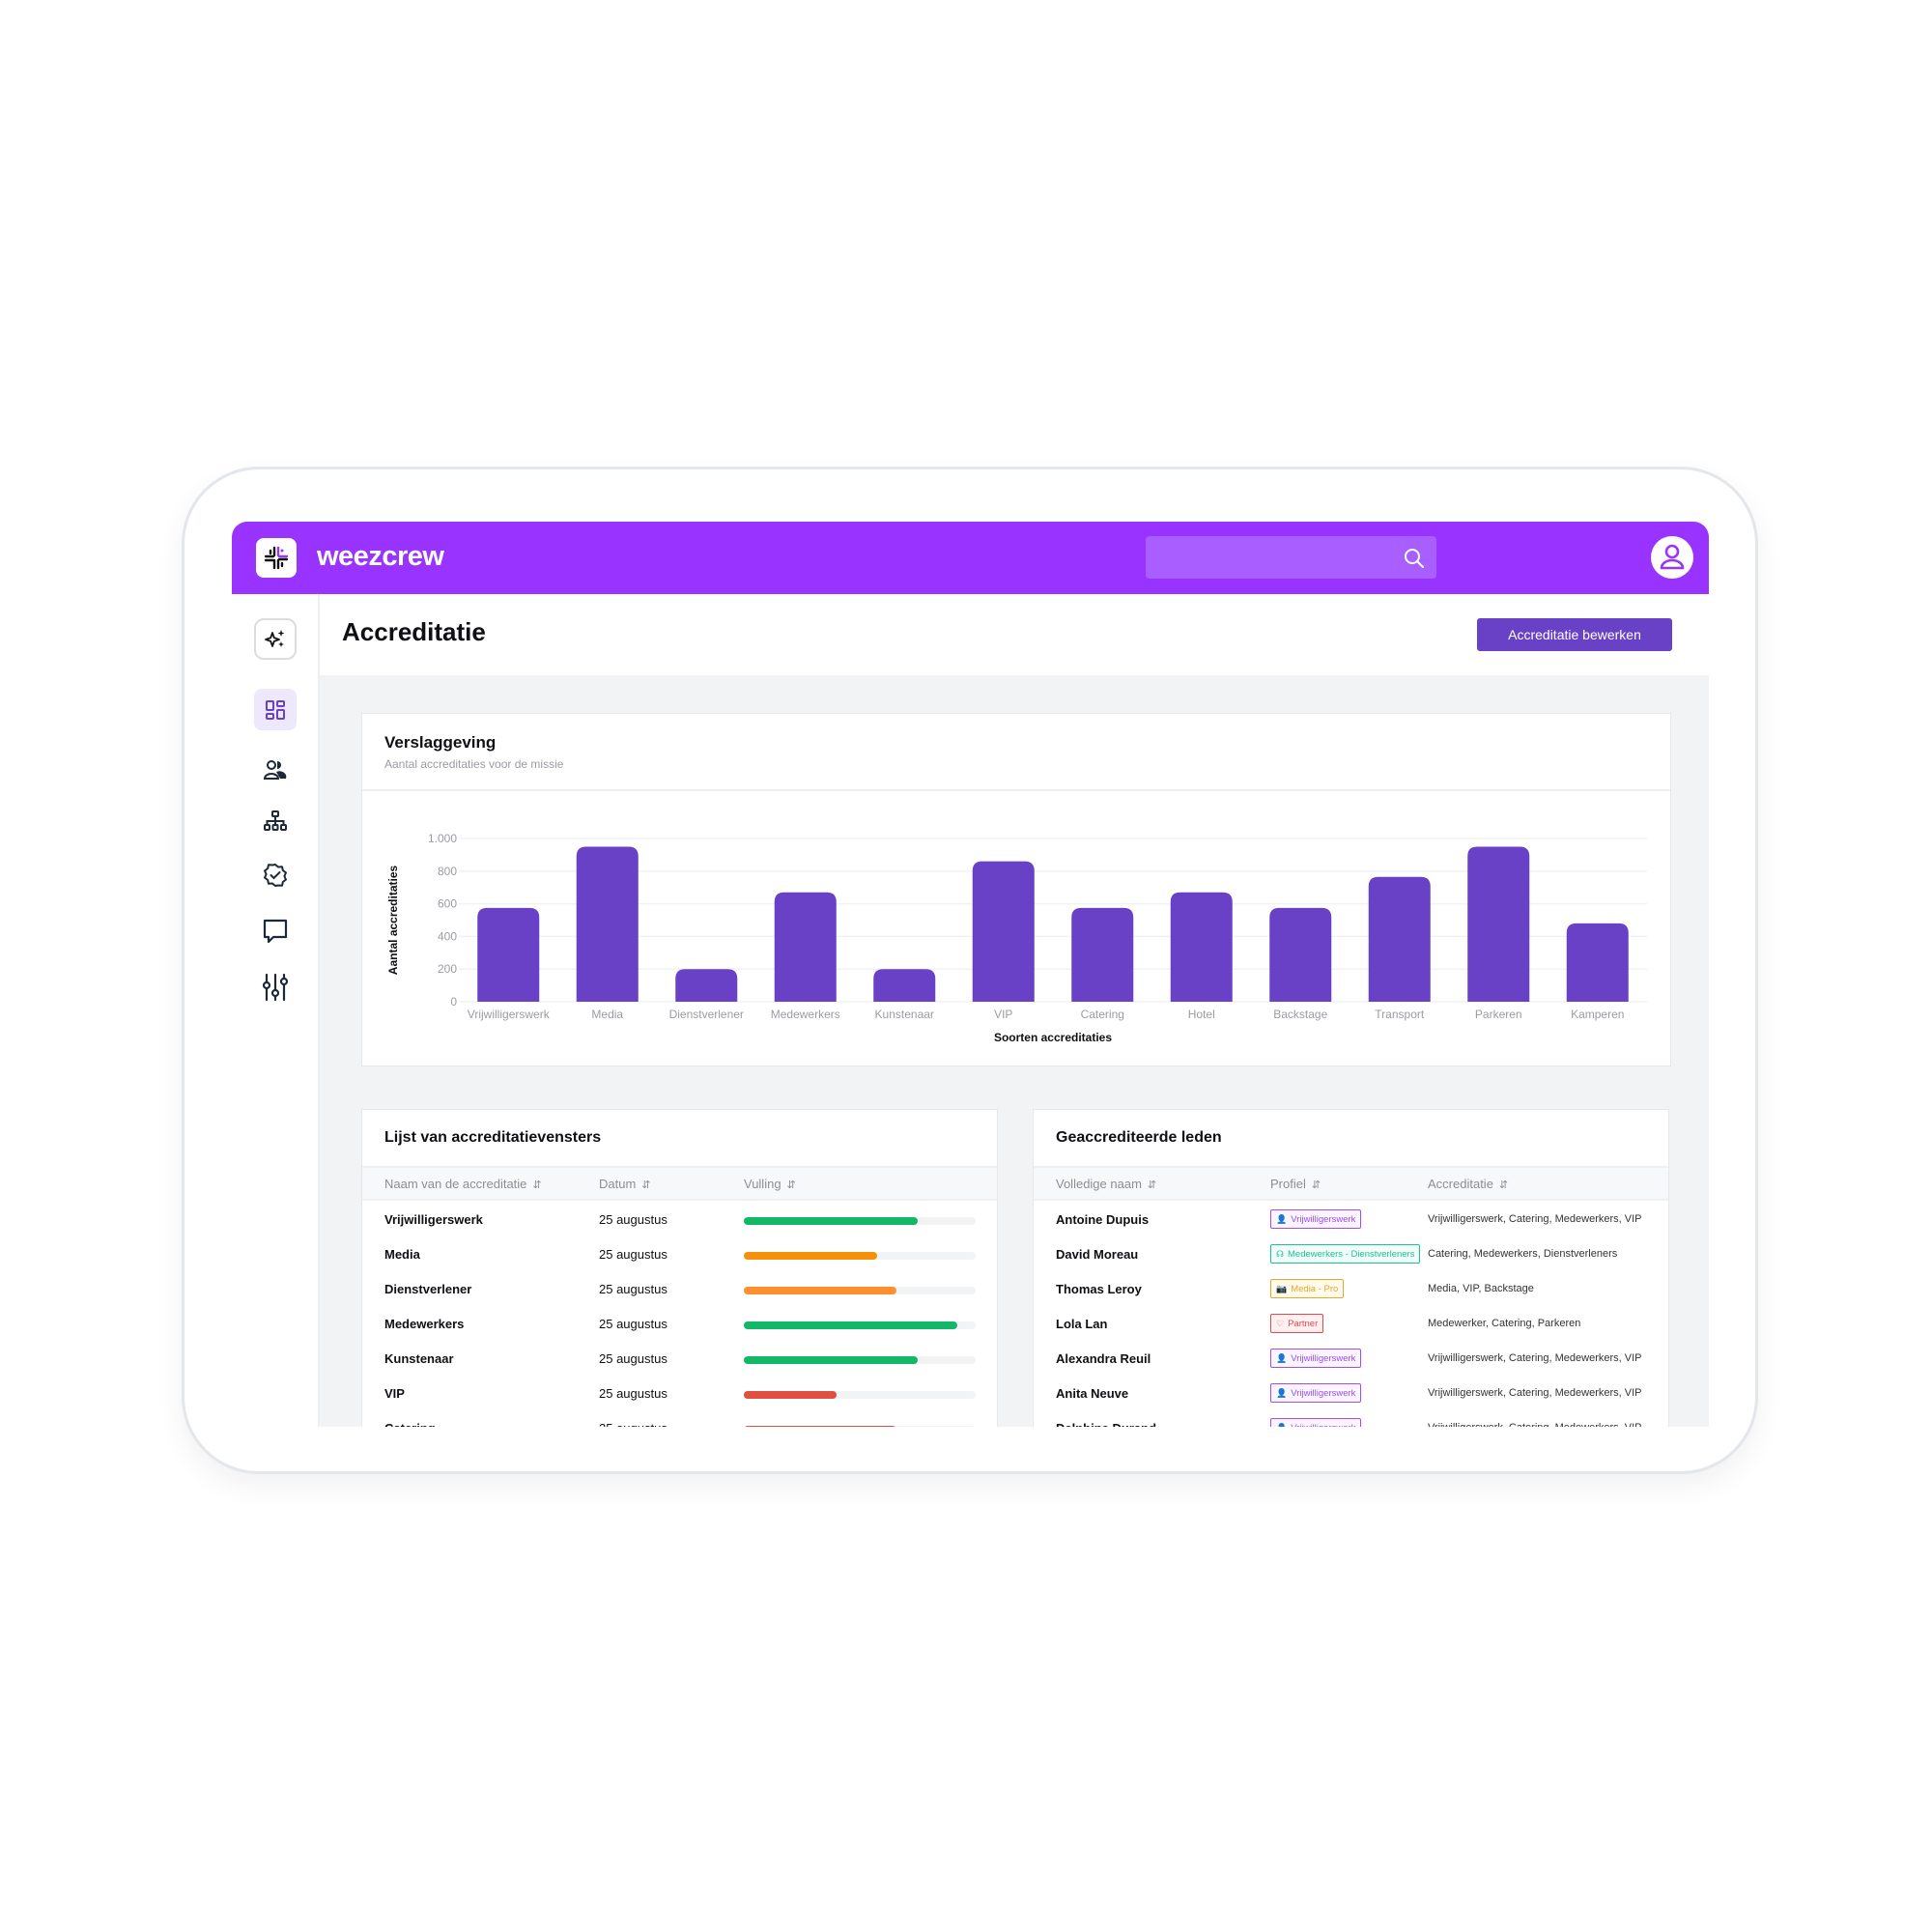 The height and width of the screenshot is (1932, 1932). What do you see at coordinates (1103, 1358) in the screenshot?
I see `member-name: Alexandra Reuil` at bounding box center [1103, 1358].